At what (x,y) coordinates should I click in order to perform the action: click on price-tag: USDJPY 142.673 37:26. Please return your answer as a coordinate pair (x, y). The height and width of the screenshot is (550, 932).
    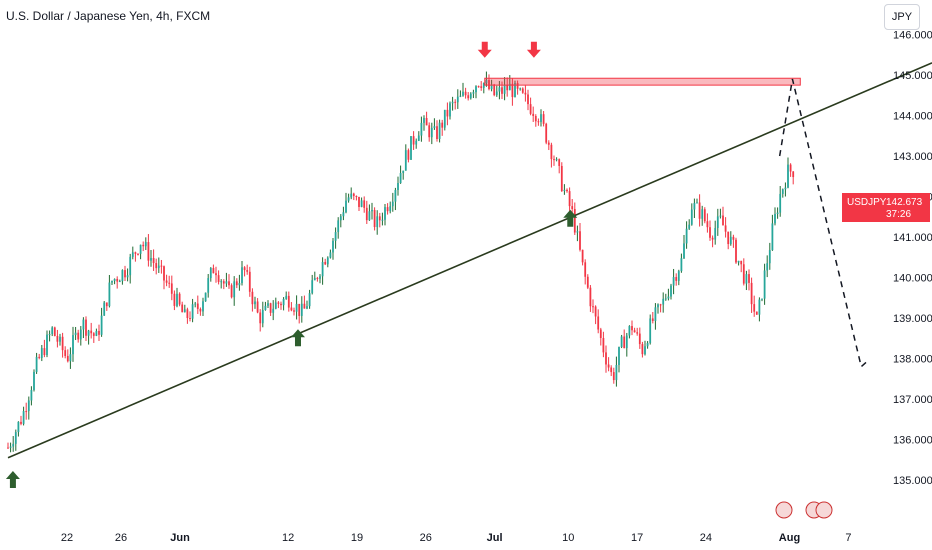
    Looking at the image, I should click on (886, 207).